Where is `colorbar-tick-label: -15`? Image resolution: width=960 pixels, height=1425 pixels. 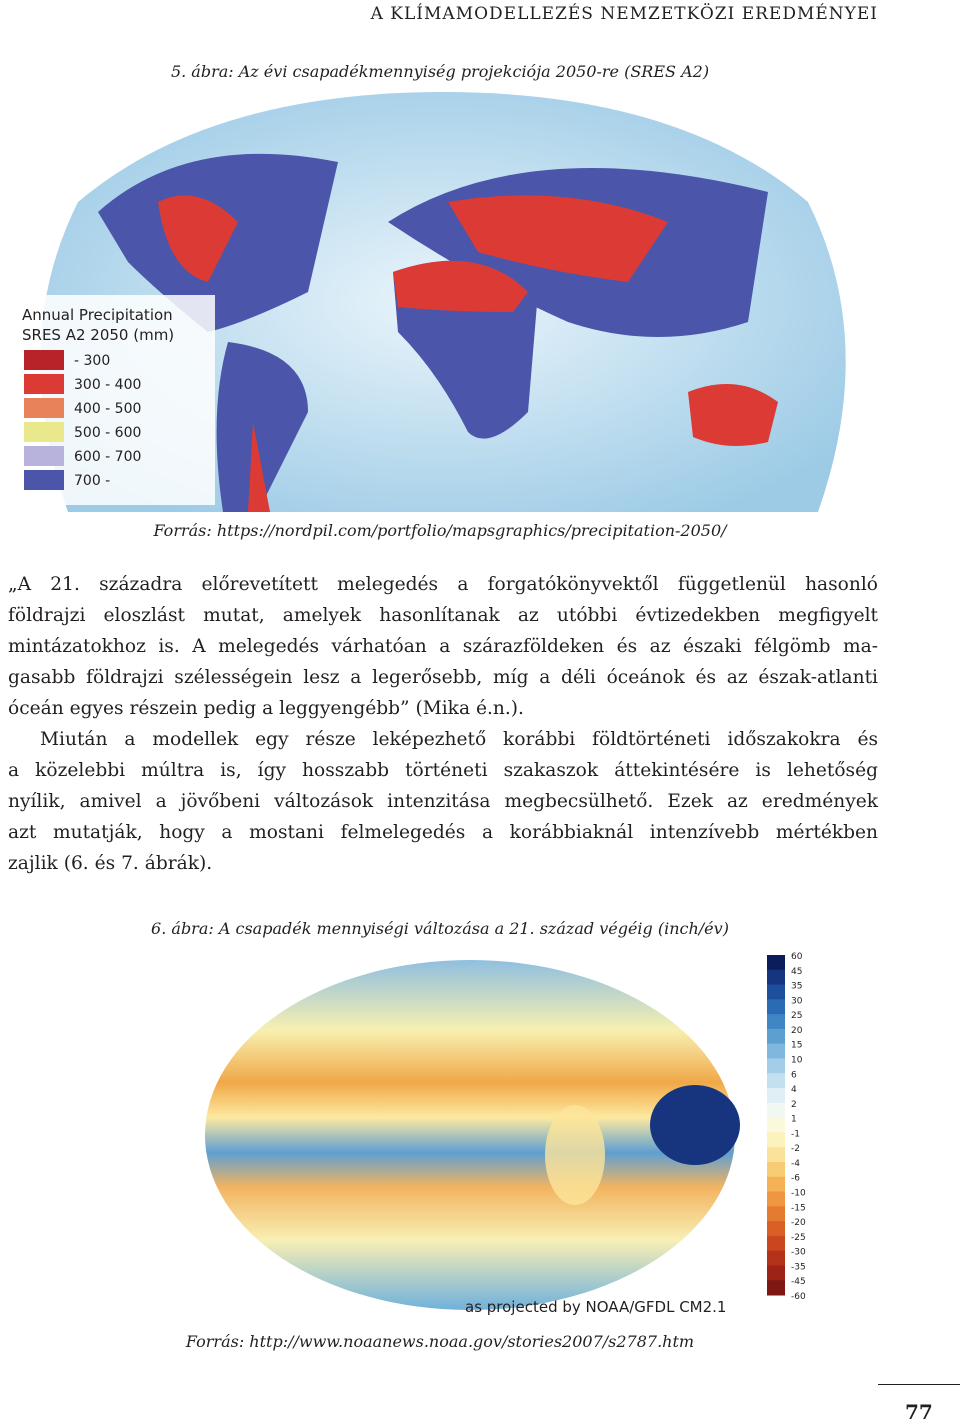
colorbar-tick-label: -15 is located at coordinates (798, 1208).